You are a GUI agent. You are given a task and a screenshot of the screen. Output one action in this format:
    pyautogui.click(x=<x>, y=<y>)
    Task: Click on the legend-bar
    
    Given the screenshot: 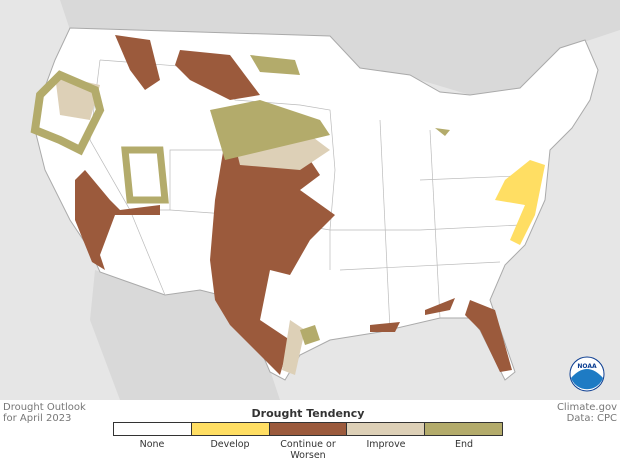 What is the action you would take?
    pyautogui.click(x=308, y=429)
    